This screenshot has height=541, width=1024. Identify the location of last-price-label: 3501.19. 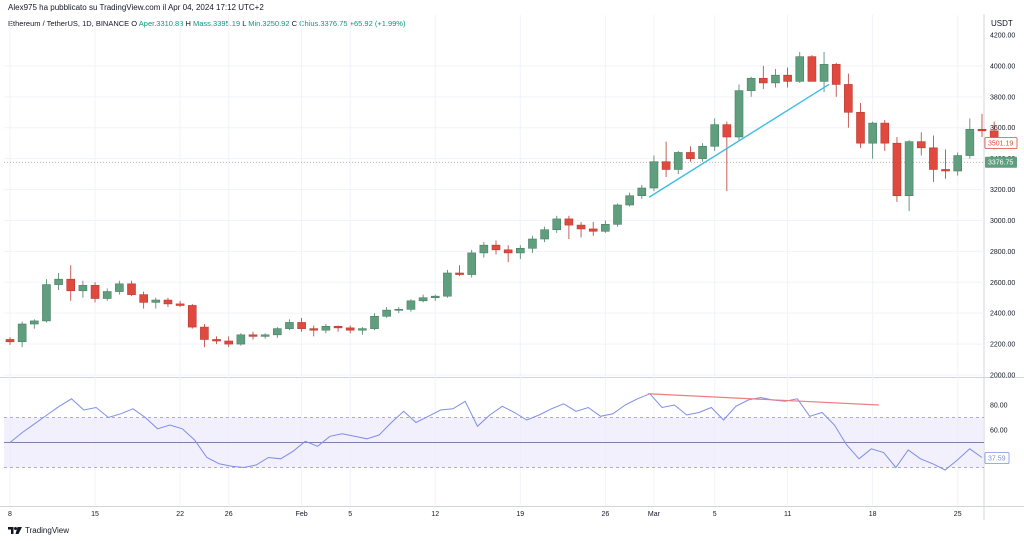
(1000, 143).